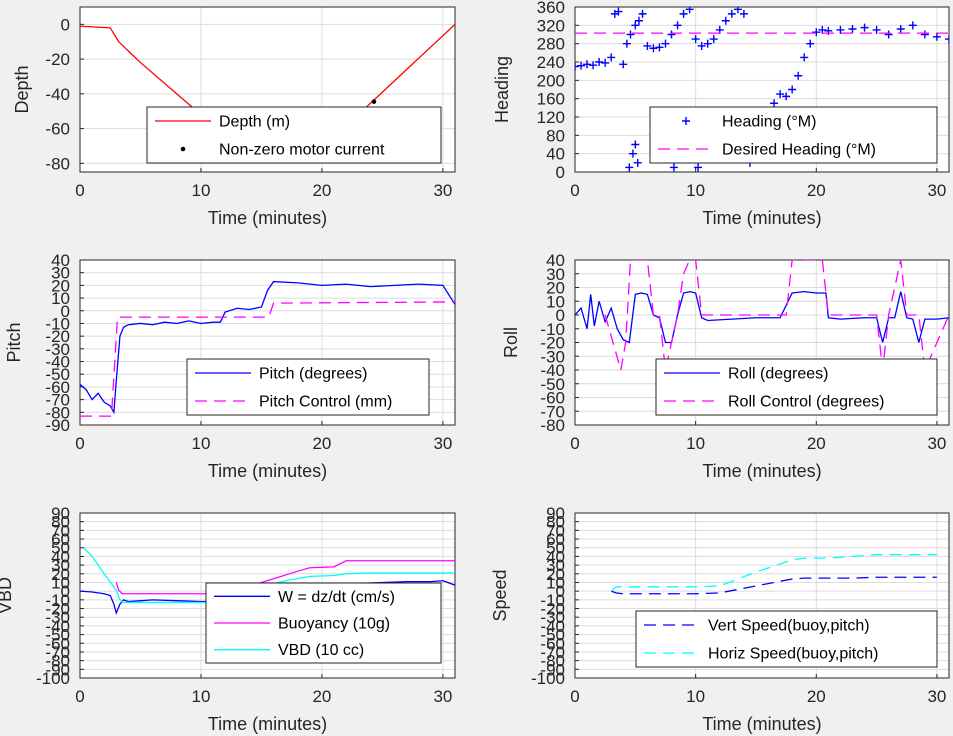  What do you see at coordinates (551, 80) in the screenshot?
I see `y-tick-label: 200` at bounding box center [551, 80].